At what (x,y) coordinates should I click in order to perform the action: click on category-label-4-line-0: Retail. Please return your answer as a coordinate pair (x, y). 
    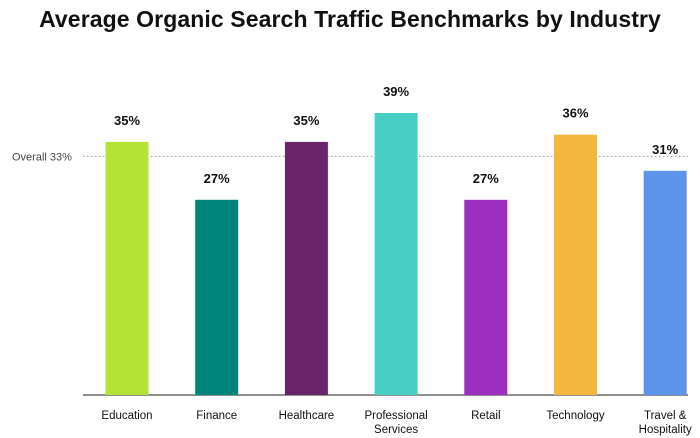
    Looking at the image, I should click on (485, 416).